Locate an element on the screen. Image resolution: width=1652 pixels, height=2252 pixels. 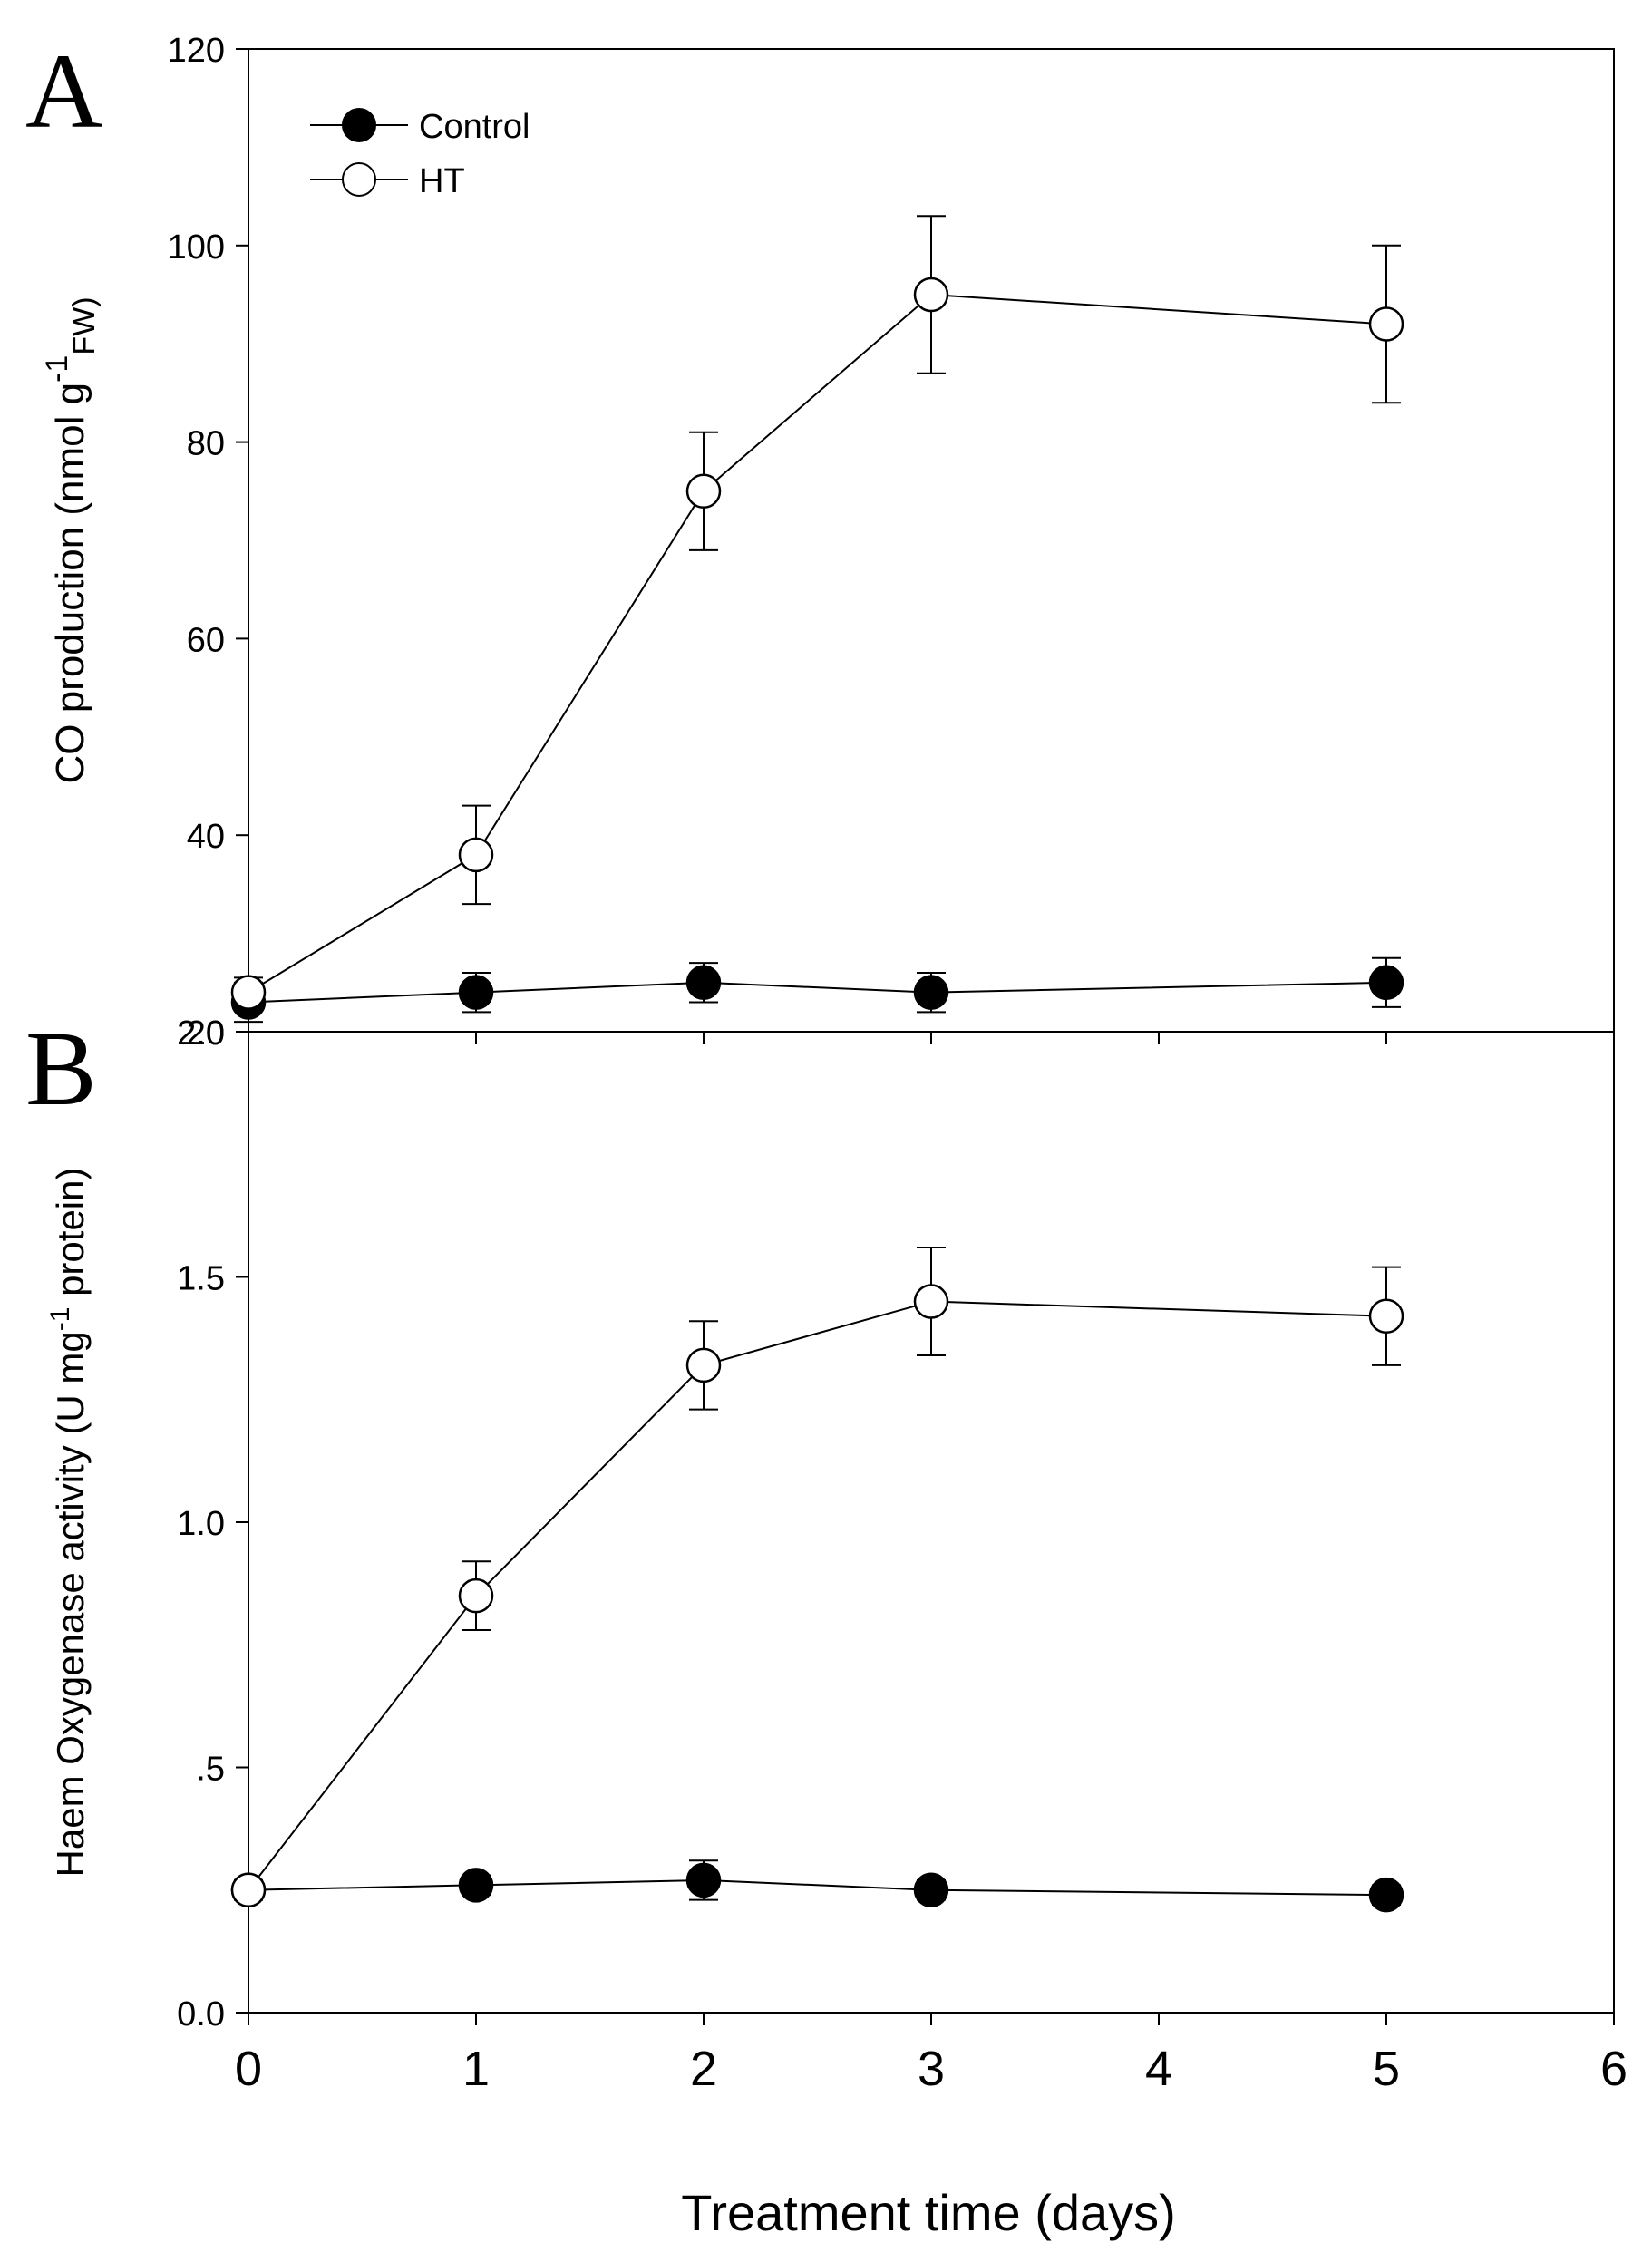
x-tick-label: 4 is located at coordinates (1158, 2069).